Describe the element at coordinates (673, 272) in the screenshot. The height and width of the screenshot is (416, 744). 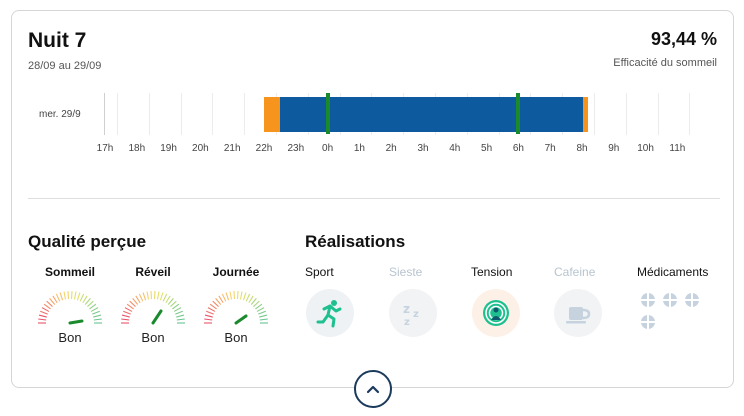
I see `achievement-label-medication: Médicaments` at that location.